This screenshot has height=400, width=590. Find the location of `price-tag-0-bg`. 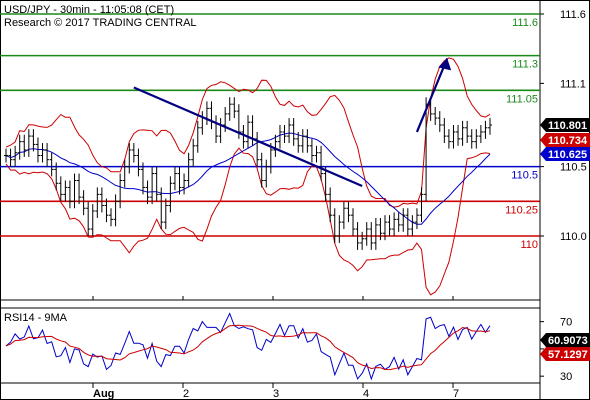

price-tag-0-bg is located at coordinates (565, 125).